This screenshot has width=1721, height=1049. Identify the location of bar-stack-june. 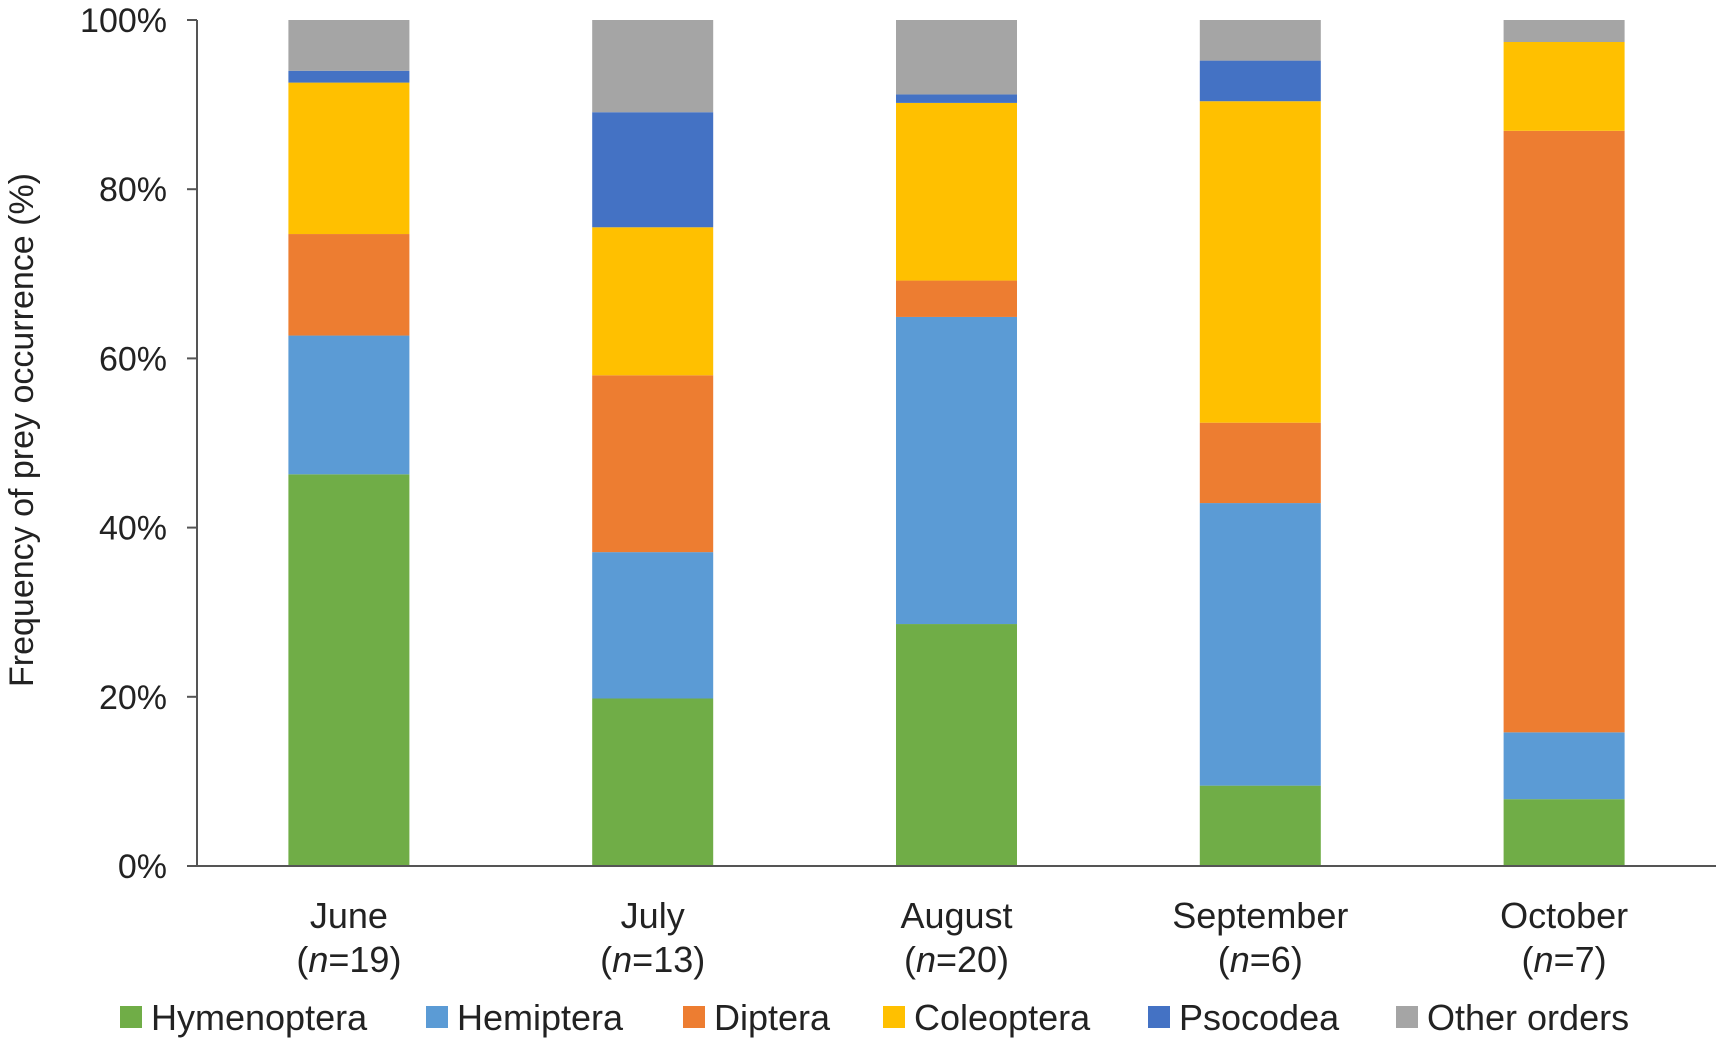
(349, 443).